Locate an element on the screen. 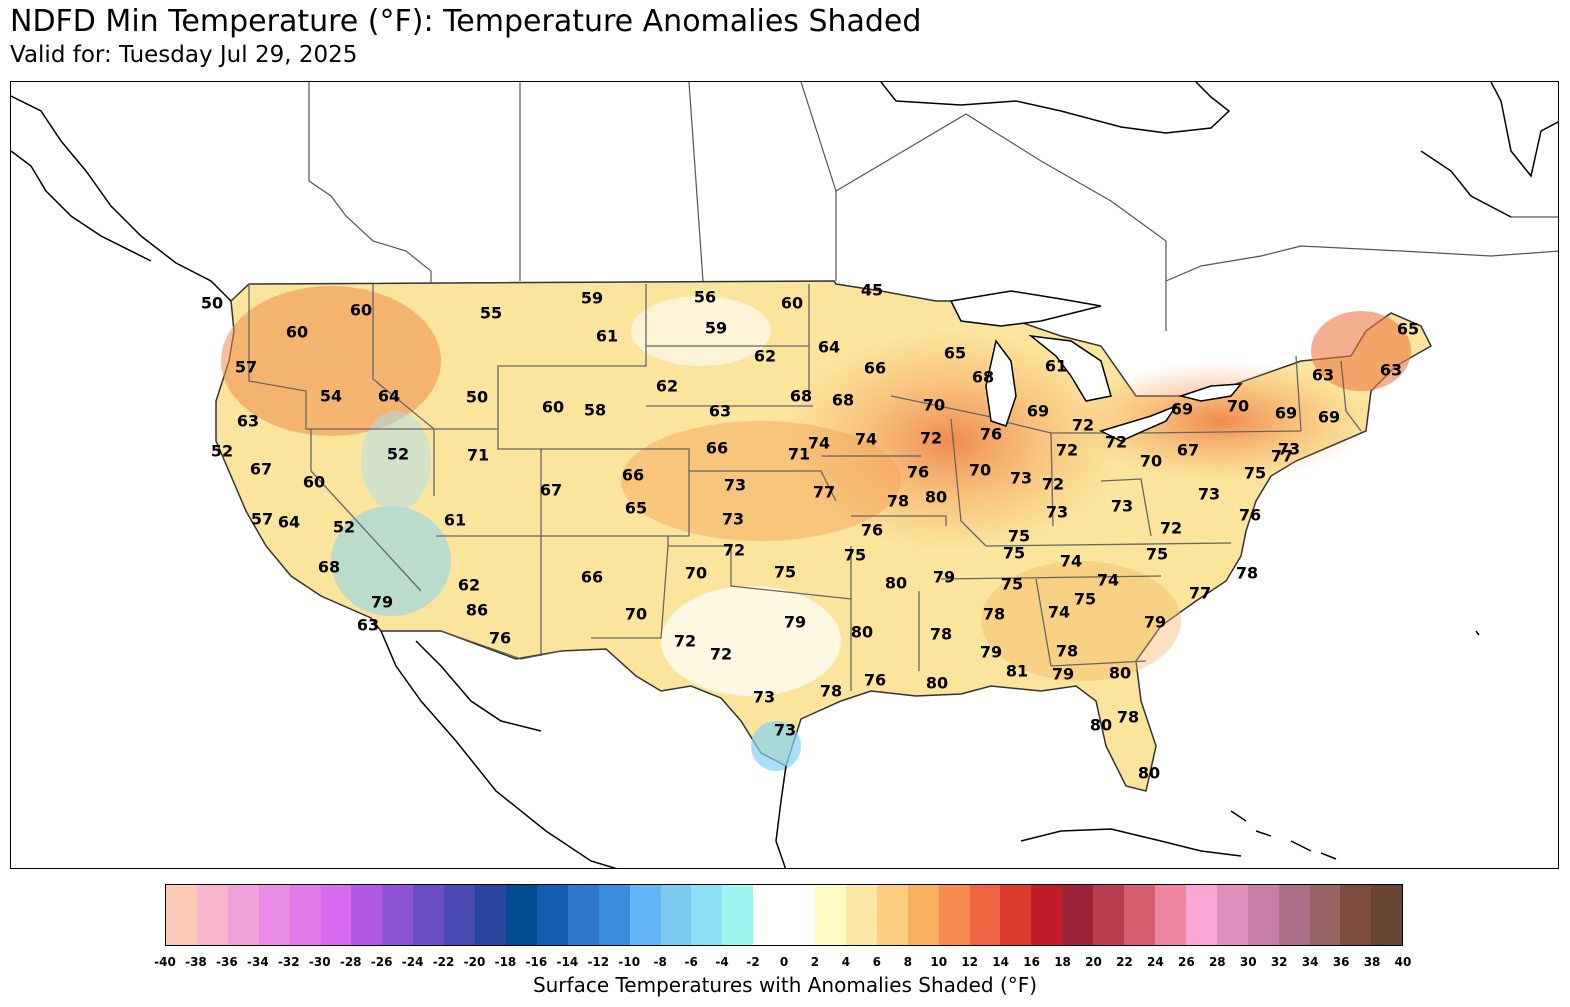 Image resolution: width=1570 pixels, height=1007 pixels. colorbar-tick-label: -26 is located at coordinates (381, 962).